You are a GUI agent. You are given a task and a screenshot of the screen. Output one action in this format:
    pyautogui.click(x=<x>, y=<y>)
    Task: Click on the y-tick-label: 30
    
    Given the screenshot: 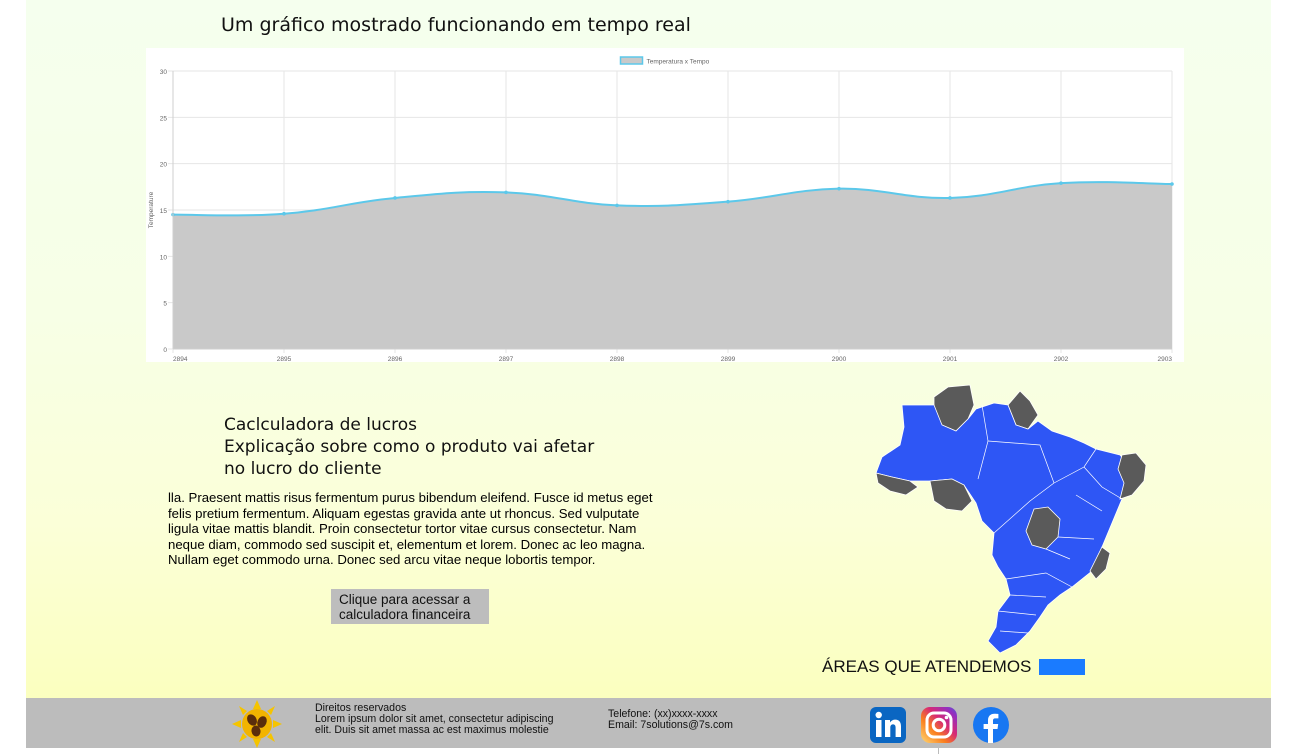 What is the action you would take?
    pyautogui.click(x=164, y=72)
    